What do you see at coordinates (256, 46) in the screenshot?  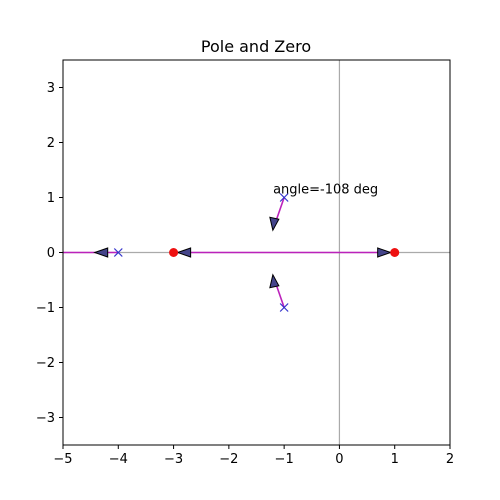 I see `chart-title: Pole and Zero` at bounding box center [256, 46].